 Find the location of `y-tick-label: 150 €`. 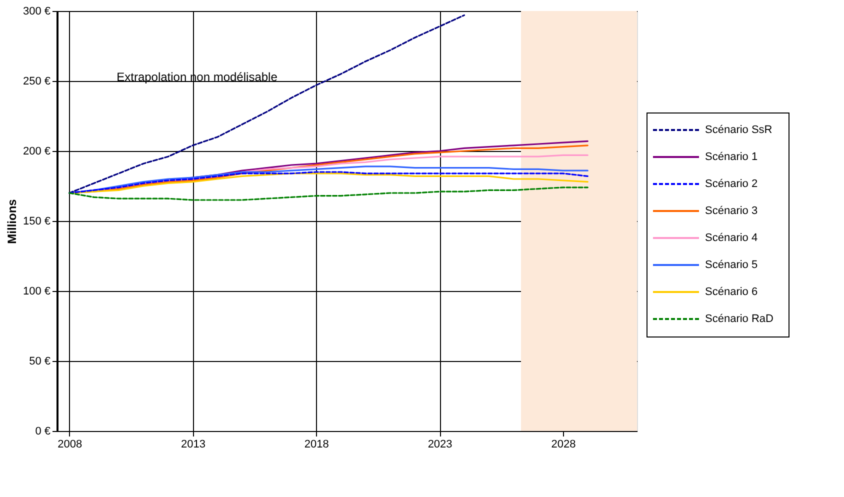

y-tick-label: 150 € is located at coordinates (36, 222).